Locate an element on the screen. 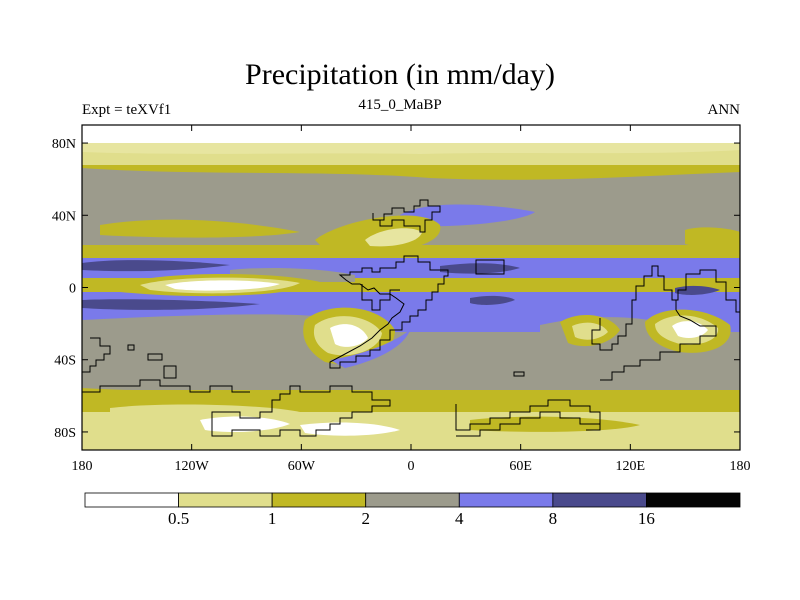 The image size is (800, 600). southern-dark-band-east is located at coordinates (492, 300).